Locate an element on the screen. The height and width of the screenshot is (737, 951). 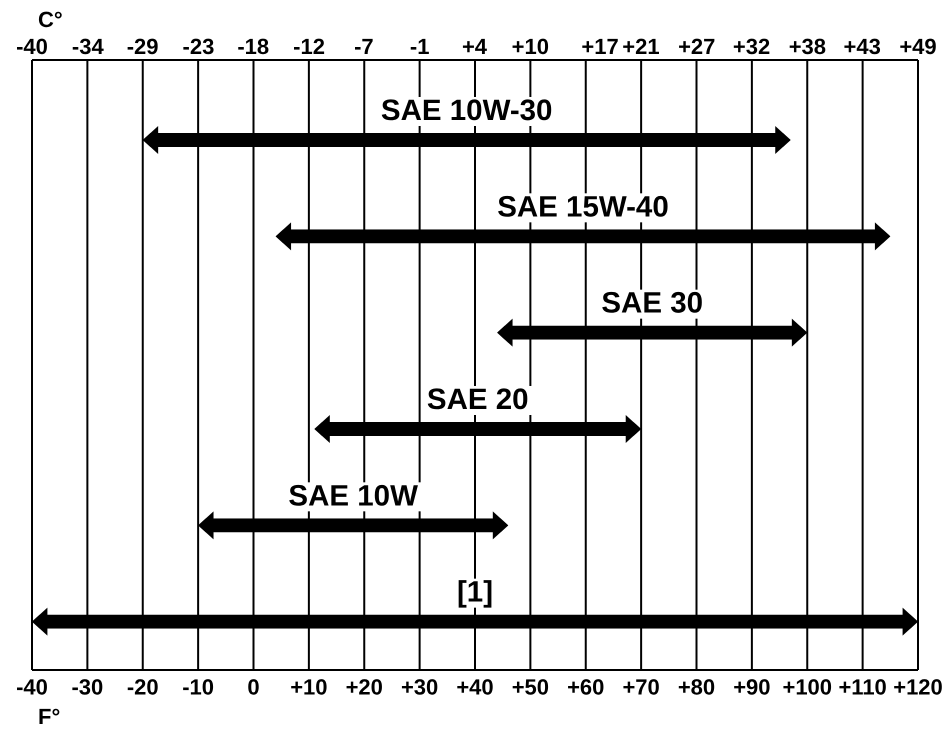
x-tick-label: +10 is located at coordinates (309, 687).